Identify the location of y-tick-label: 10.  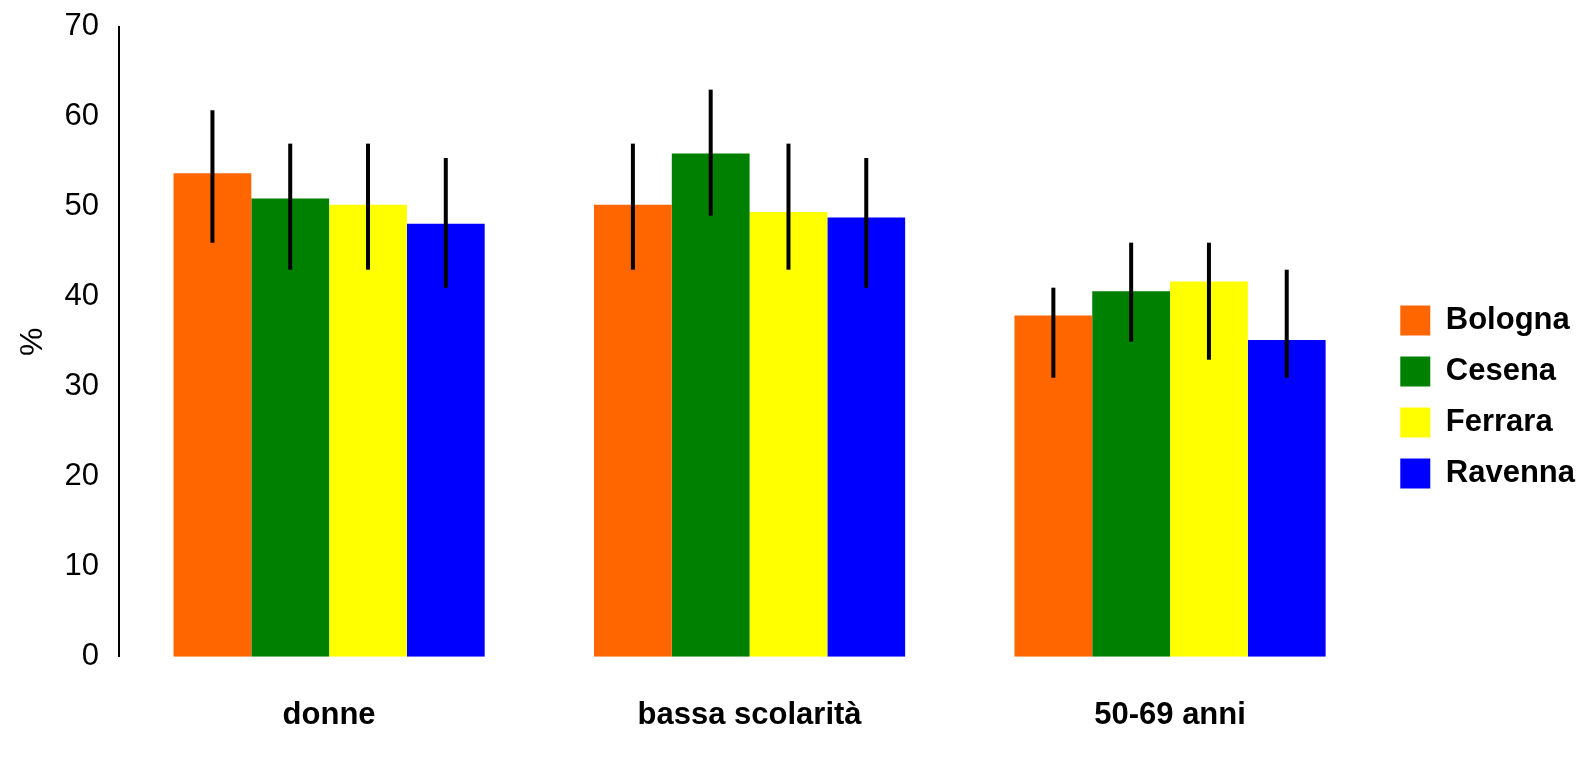
(81, 565).